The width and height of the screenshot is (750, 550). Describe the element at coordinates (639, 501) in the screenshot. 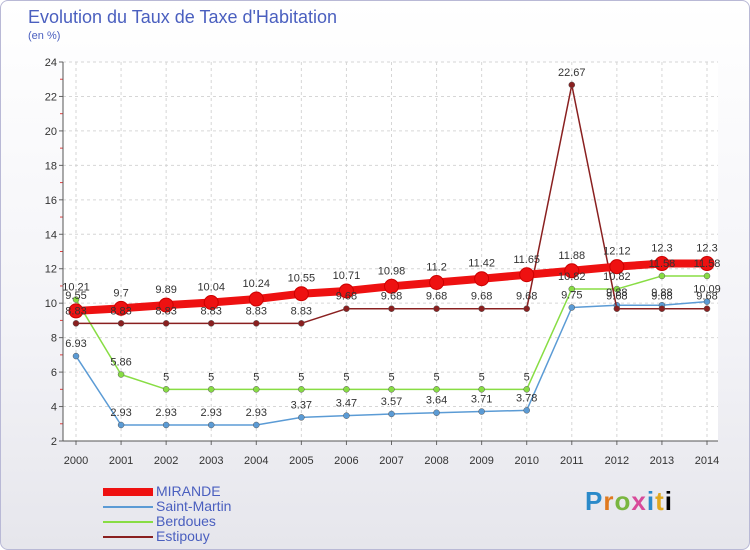

I see `logo-letter: x` at that location.